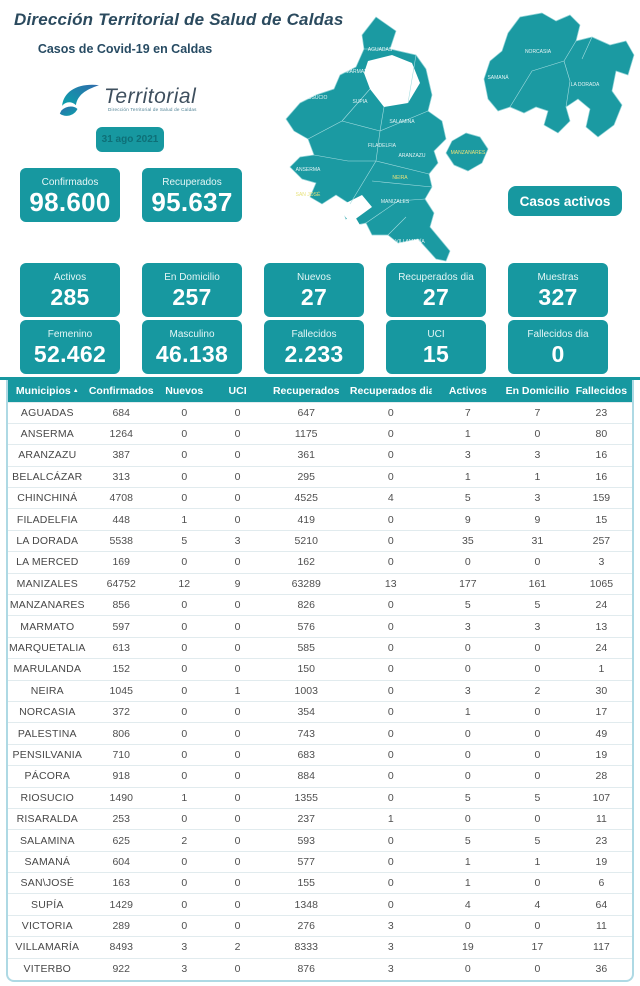 The height and width of the screenshot is (986, 640). Describe the element at coordinates (306, 412) in the screenshot. I see `value-cell: 647` at that location.